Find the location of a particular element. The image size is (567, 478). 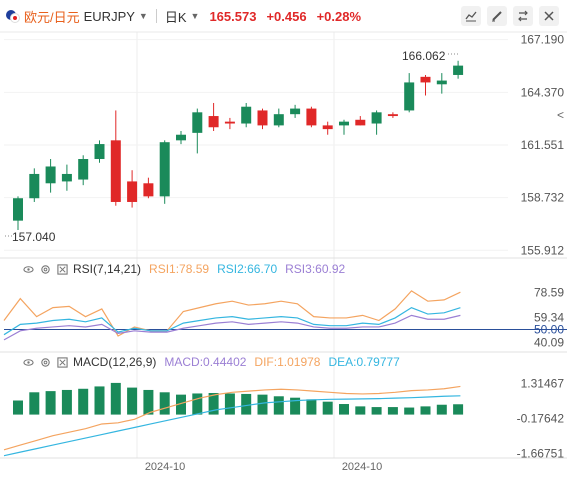

rsi-series is located at coordinates (285, 315).